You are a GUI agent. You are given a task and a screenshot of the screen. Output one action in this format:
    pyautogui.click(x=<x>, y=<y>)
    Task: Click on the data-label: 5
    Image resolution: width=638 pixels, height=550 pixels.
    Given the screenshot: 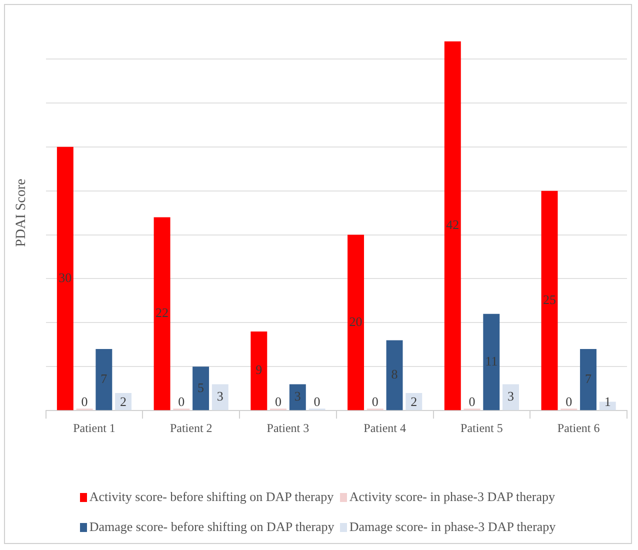 What is the action you would take?
    pyautogui.click(x=201, y=387)
    